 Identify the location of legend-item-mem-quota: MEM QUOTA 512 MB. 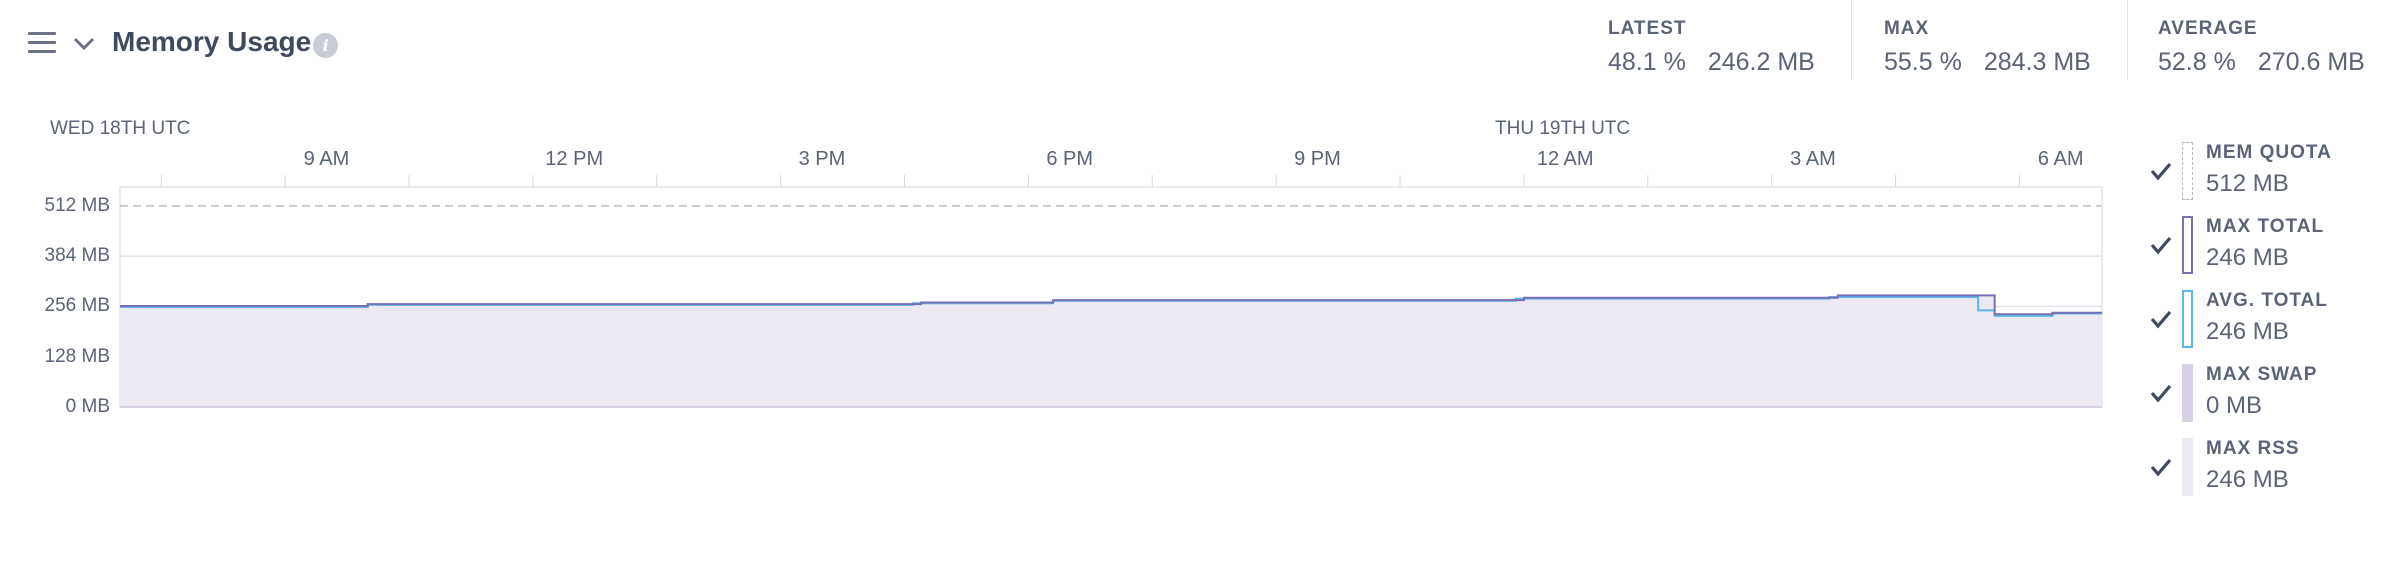
(2268, 171).